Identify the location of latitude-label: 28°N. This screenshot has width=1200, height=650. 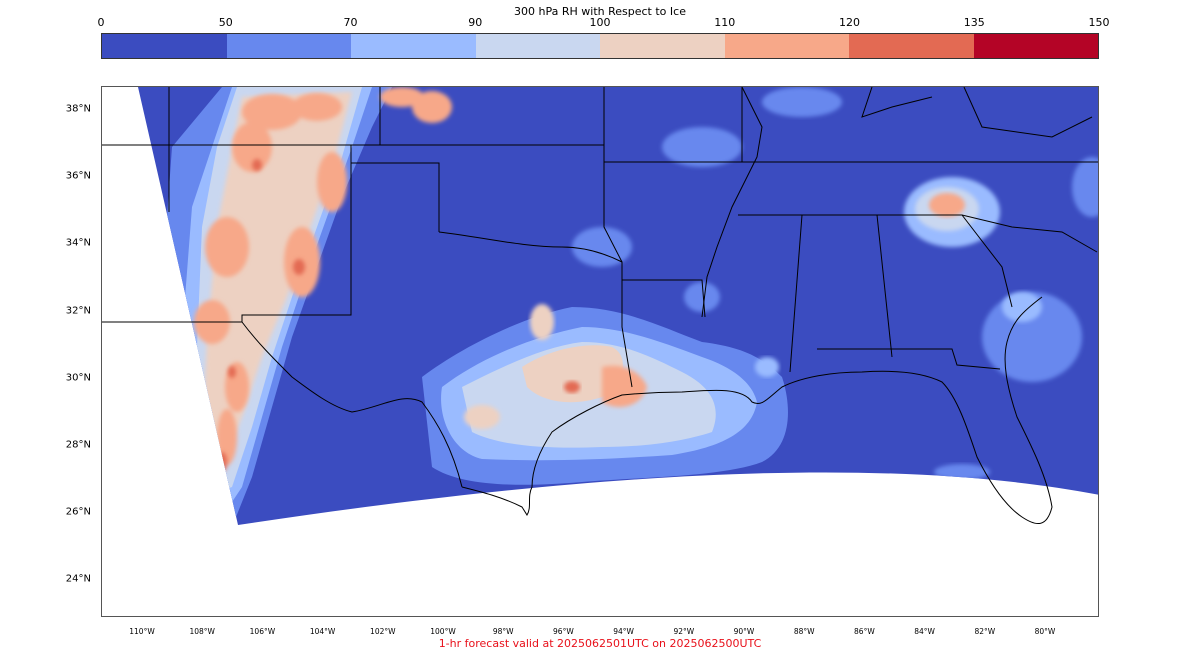
(78, 445).